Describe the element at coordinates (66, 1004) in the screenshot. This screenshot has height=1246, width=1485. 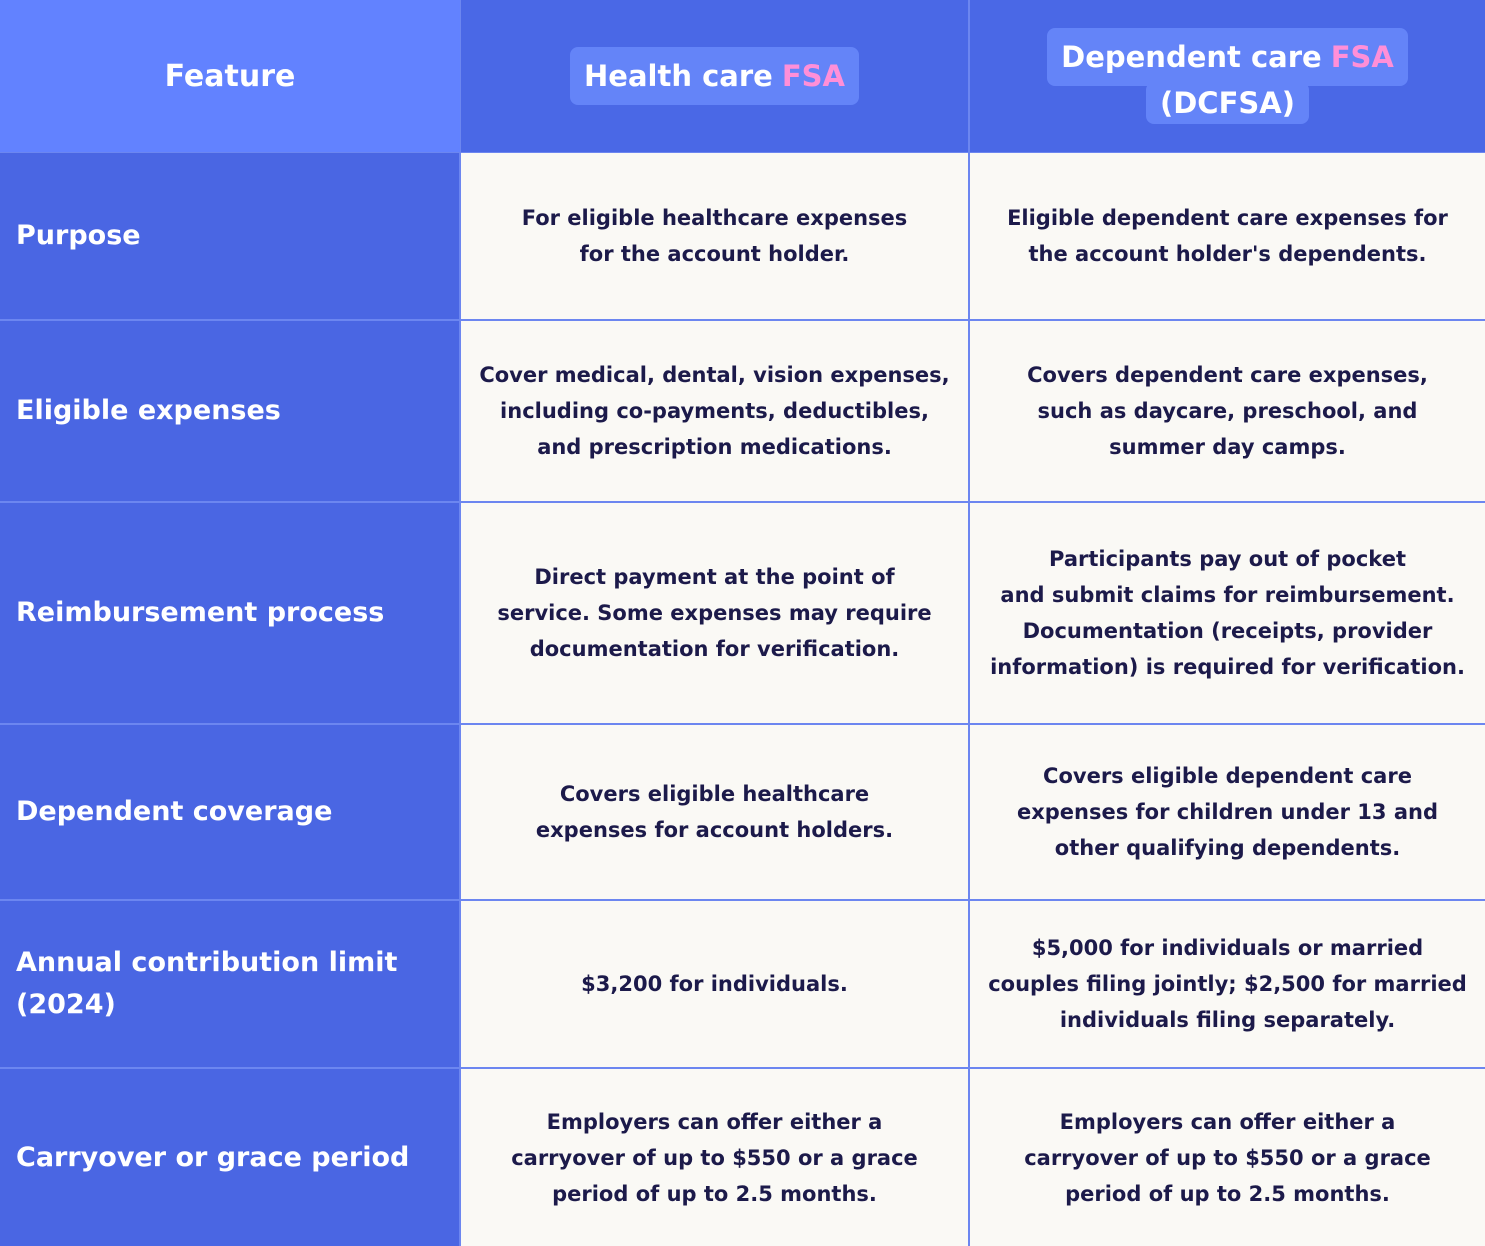
I see `label-line: (2024)` at that location.